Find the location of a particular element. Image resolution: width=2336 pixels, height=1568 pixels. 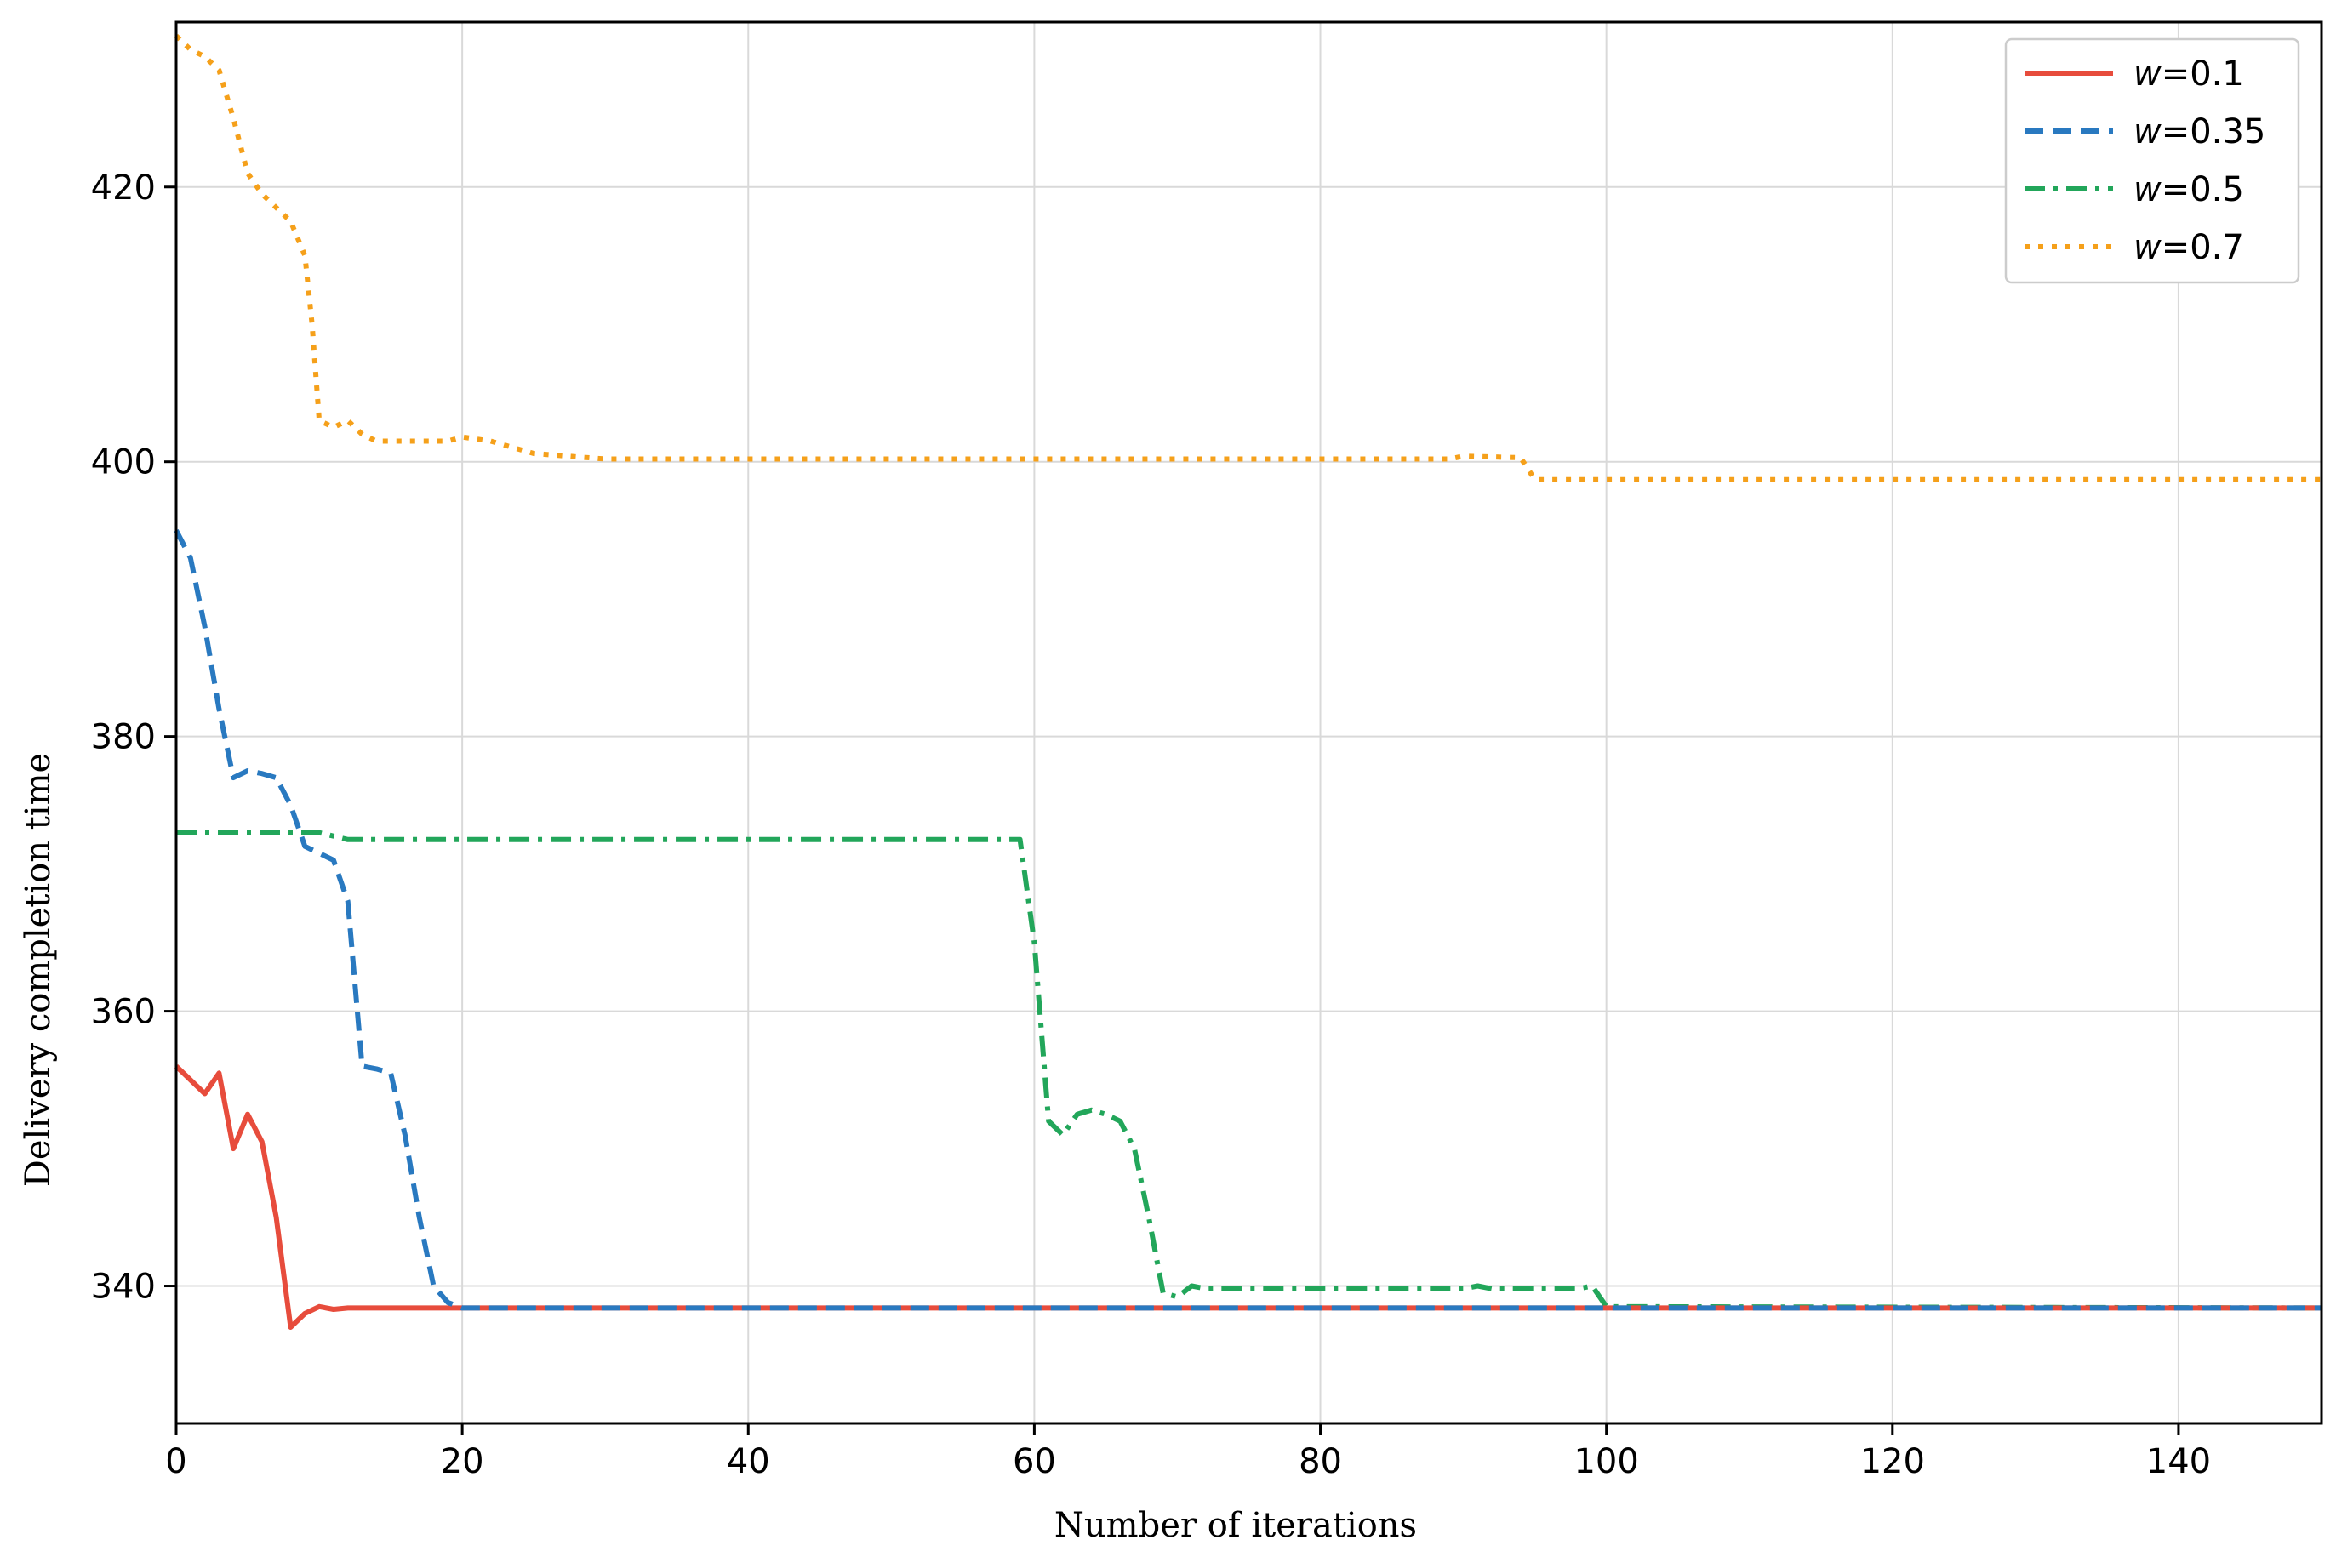

x-tick-label: 20 is located at coordinates (462, 1461).